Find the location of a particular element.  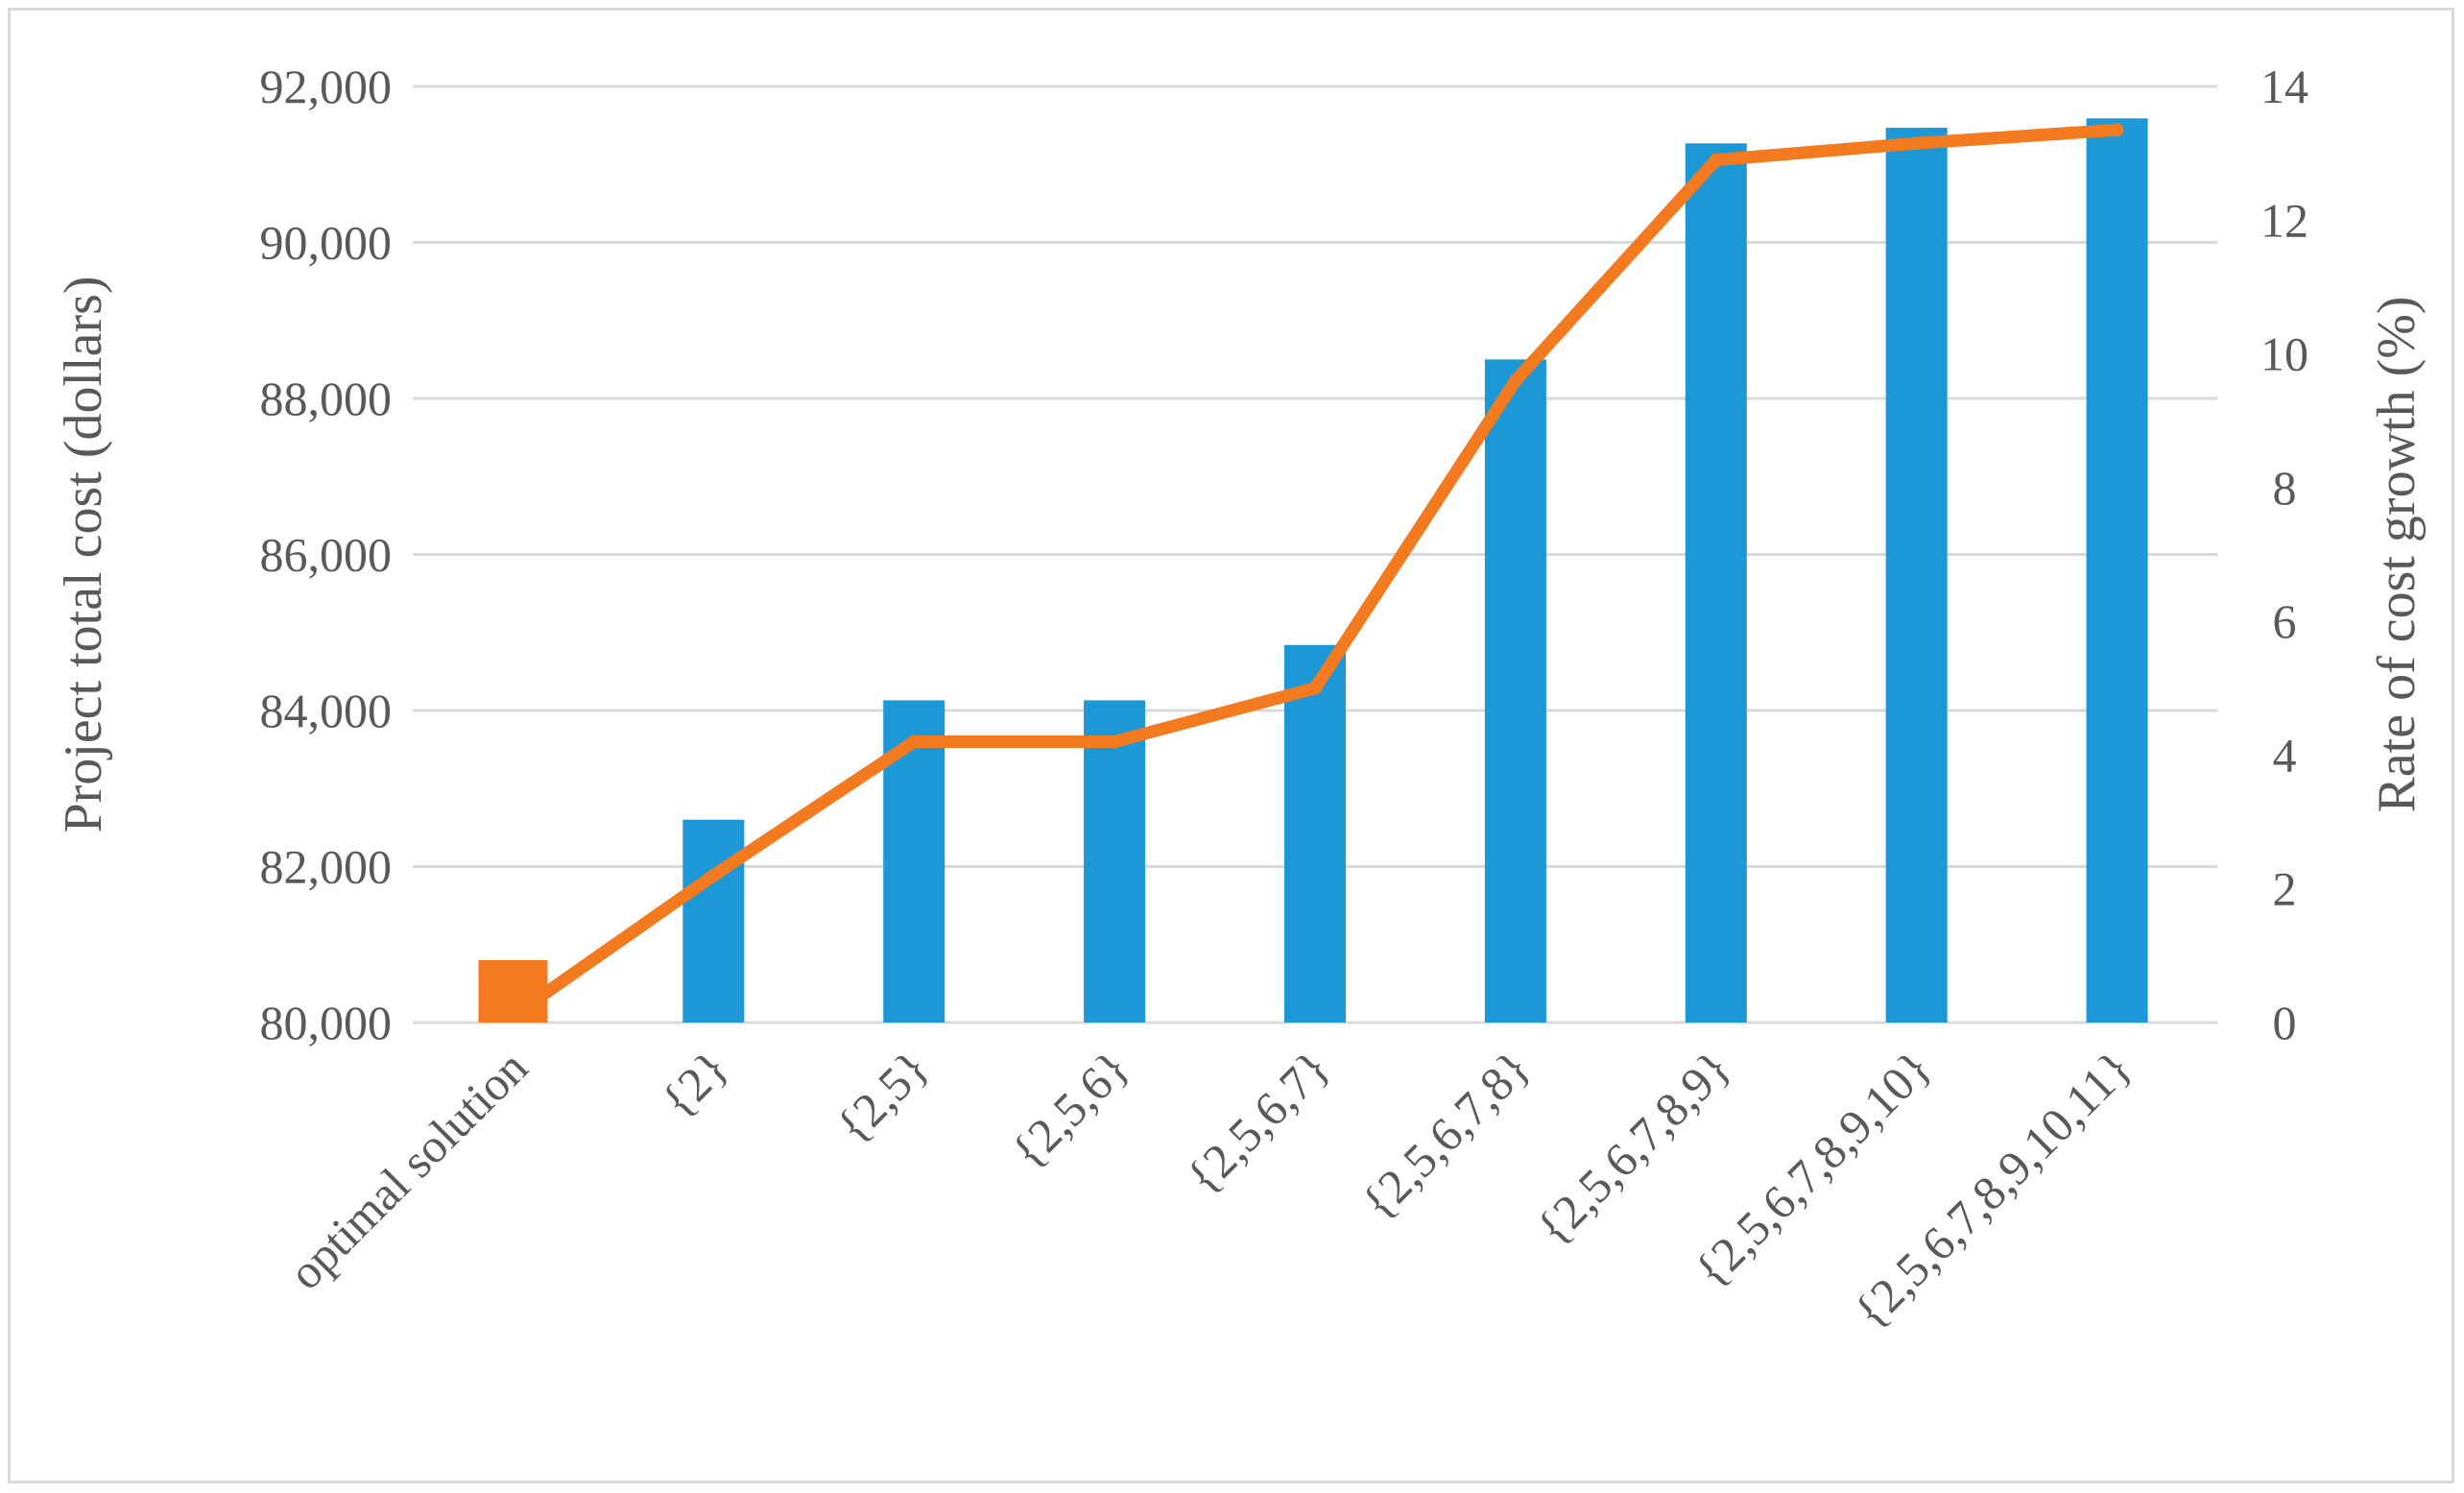

right-axis-ticks: 0 2 4 6 8 10 12 14 is located at coordinates (2285, 554).